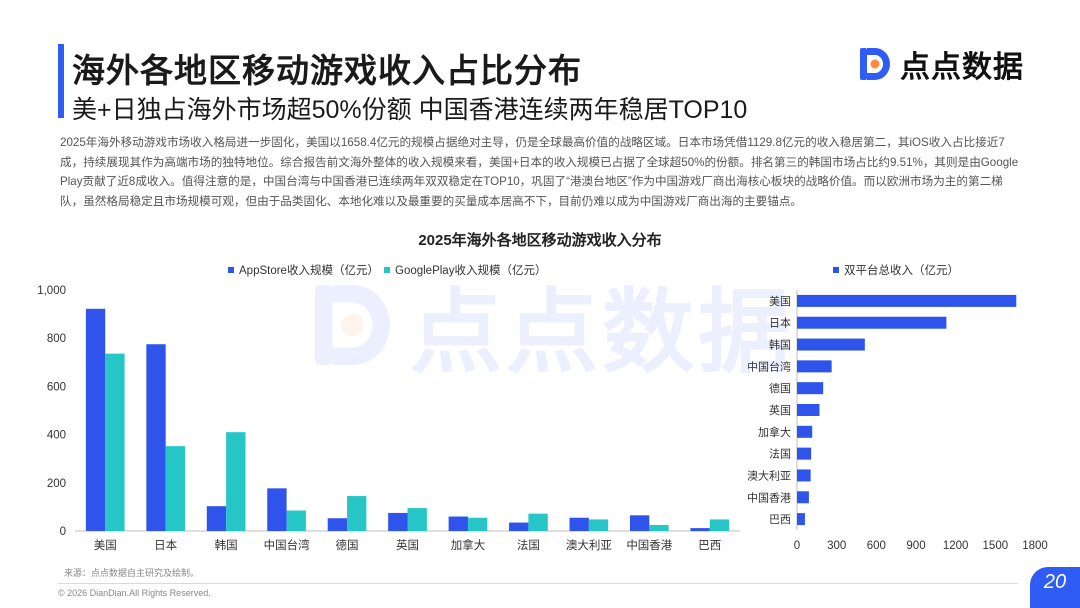 The height and width of the screenshot is (608, 1080). I want to click on y-tick-label: 英国, so click(780, 410).